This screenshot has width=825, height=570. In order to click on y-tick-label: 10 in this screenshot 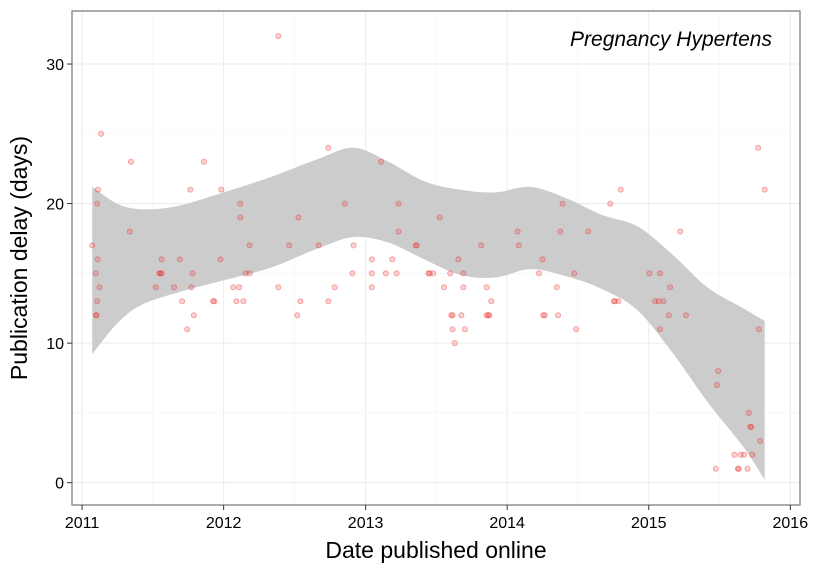, I will do `click(55, 344)`.